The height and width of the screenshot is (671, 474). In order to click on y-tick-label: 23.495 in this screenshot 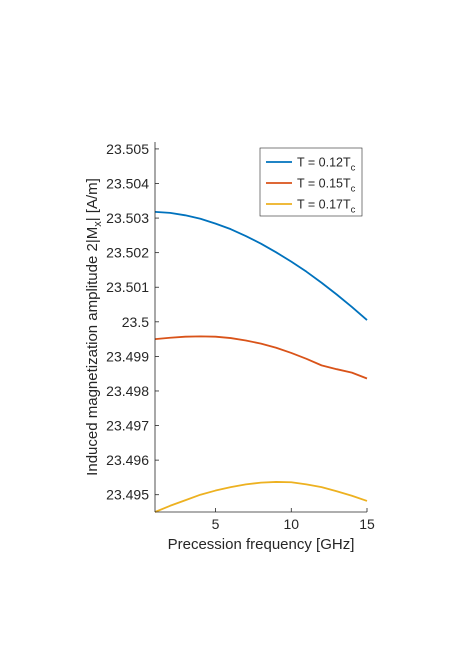, I will do `click(127, 495)`.